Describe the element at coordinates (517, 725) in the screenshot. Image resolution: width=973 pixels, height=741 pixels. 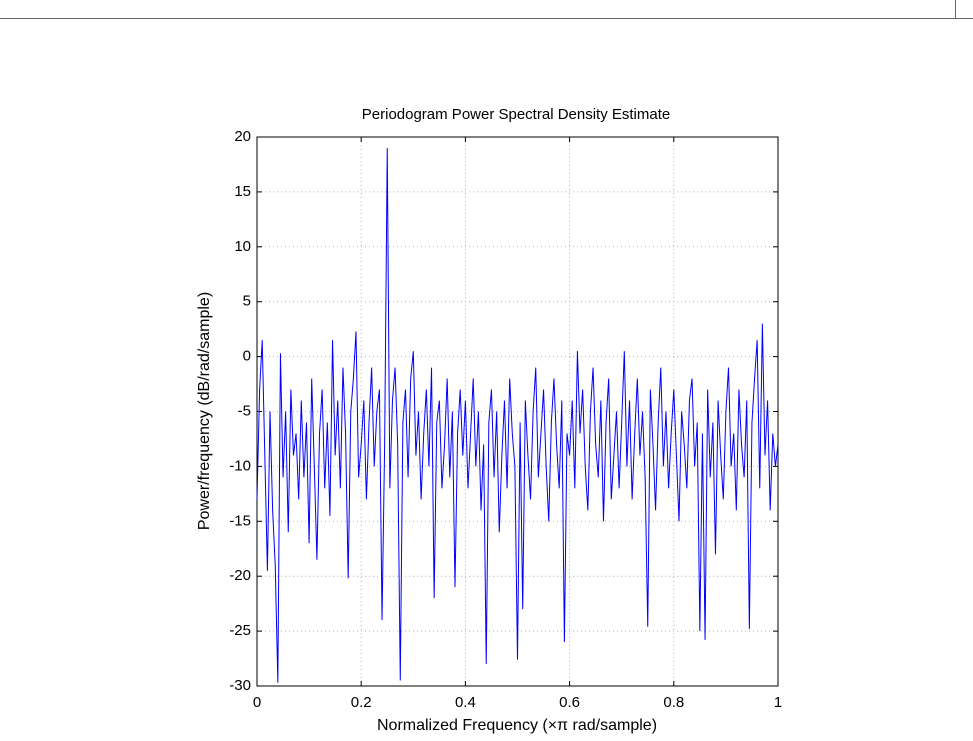
I see `x-axis-label: Normalized Frequency (×π rad/sample)` at that location.